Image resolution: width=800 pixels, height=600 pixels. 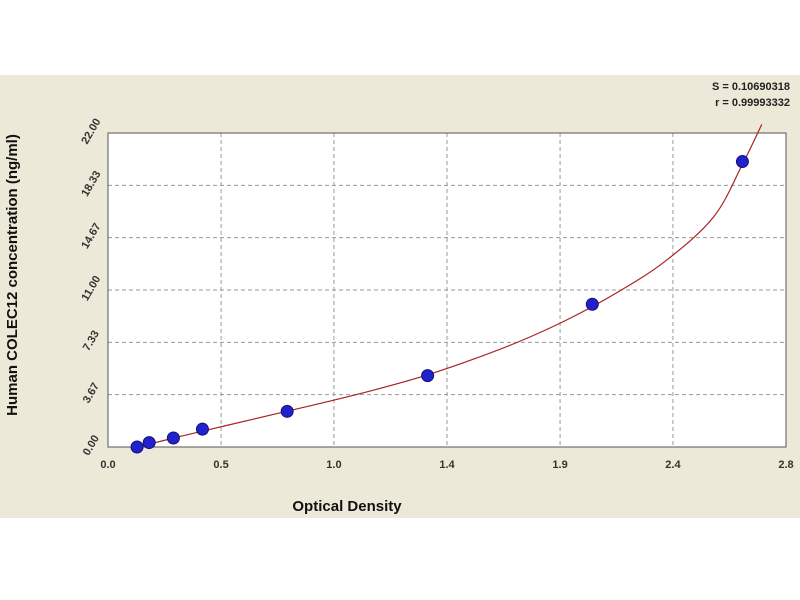 I want to click on x-tick-label: 1.9, so click(x=559, y=465).